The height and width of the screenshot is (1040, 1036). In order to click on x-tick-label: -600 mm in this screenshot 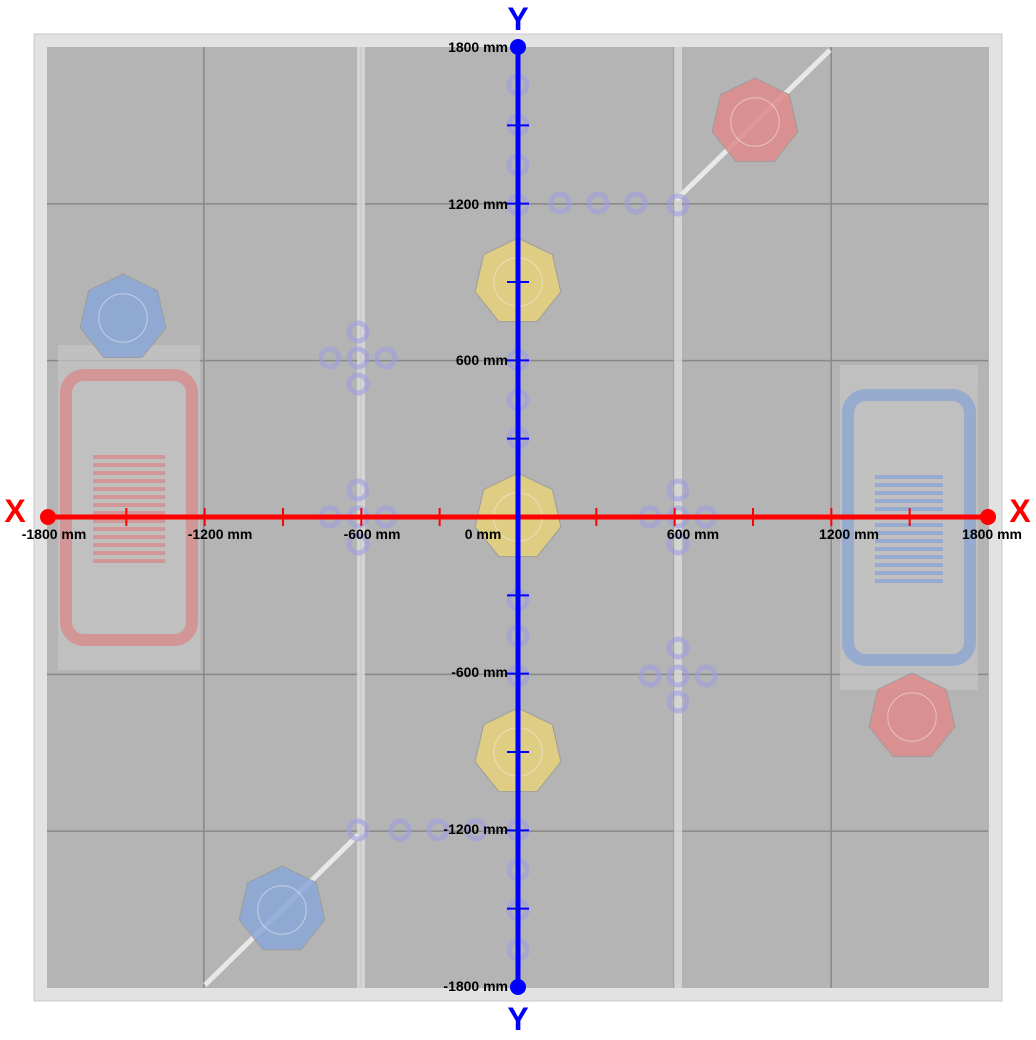, I will do `click(372, 534)`.